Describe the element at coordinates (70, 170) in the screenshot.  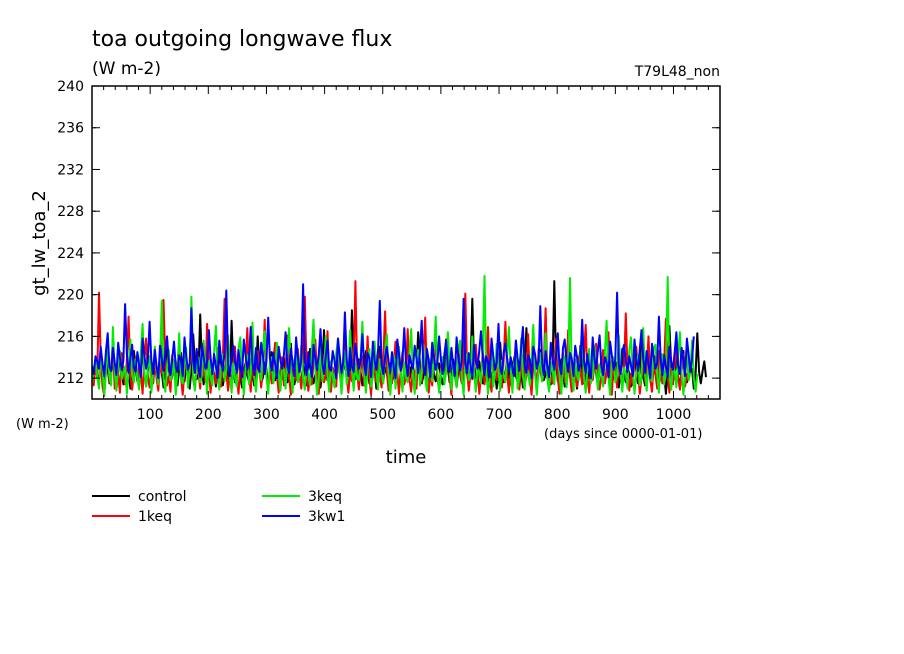
I see `y-tick-label-232: 232` at that location.